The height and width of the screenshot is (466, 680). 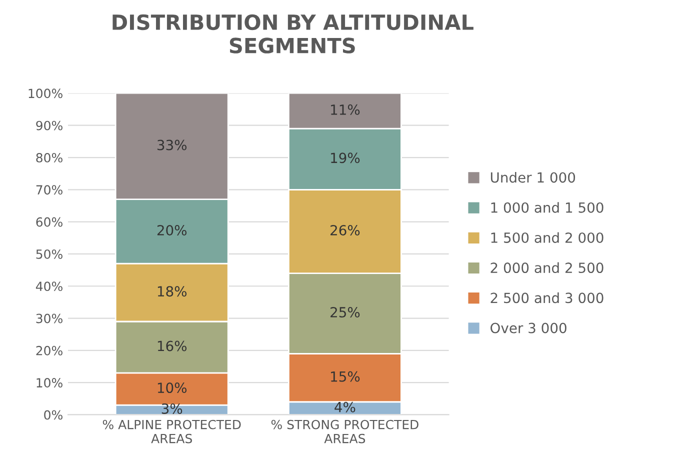 What do you see at coordinates (345, 312) in the screenshot?
I see `data-label: 25%` at bounding box center [345, 312].